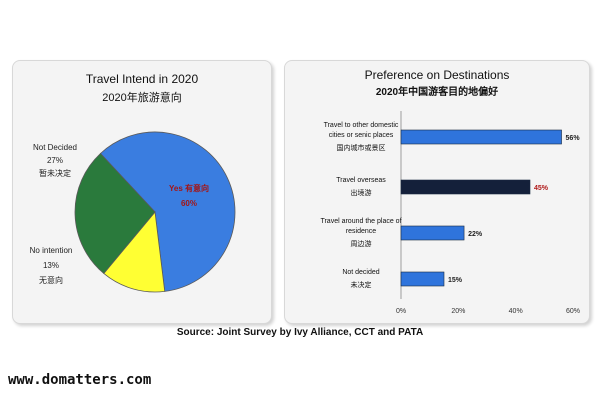 This screenshot has height=400, width=600. I want to click on pie-title: Travel Intend in 2020, so click(142, 79).